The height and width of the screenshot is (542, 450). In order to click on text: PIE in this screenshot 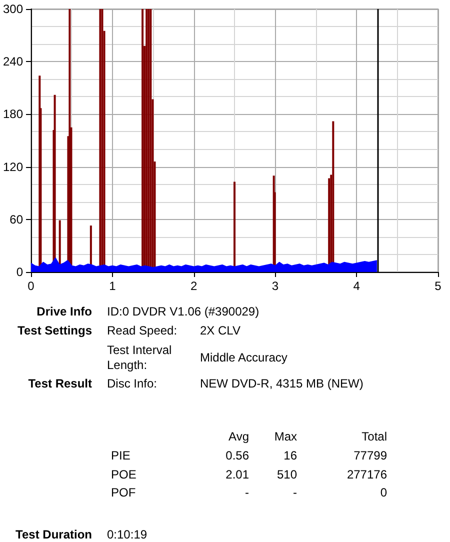, I will do `click(120, 456)`.